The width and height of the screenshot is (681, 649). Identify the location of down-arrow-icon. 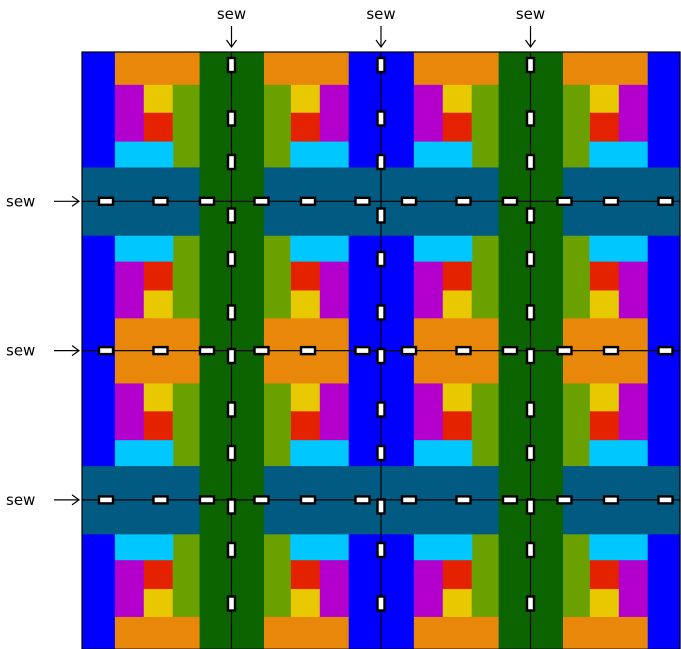
(231, 44).